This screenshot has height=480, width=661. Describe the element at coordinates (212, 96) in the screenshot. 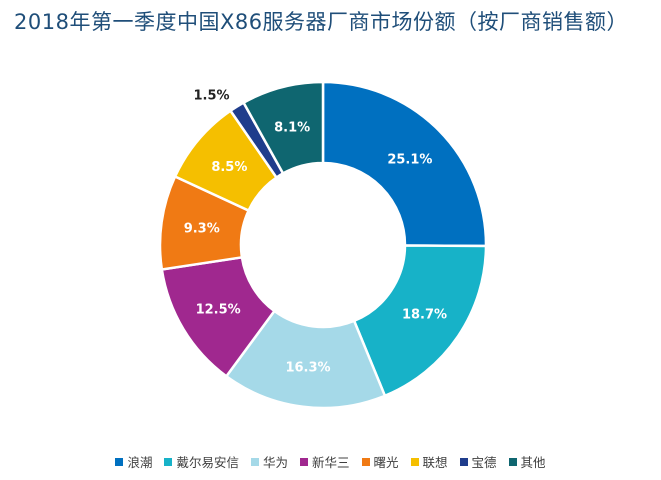

I see `slice-value-label: 1.5%` at that location.